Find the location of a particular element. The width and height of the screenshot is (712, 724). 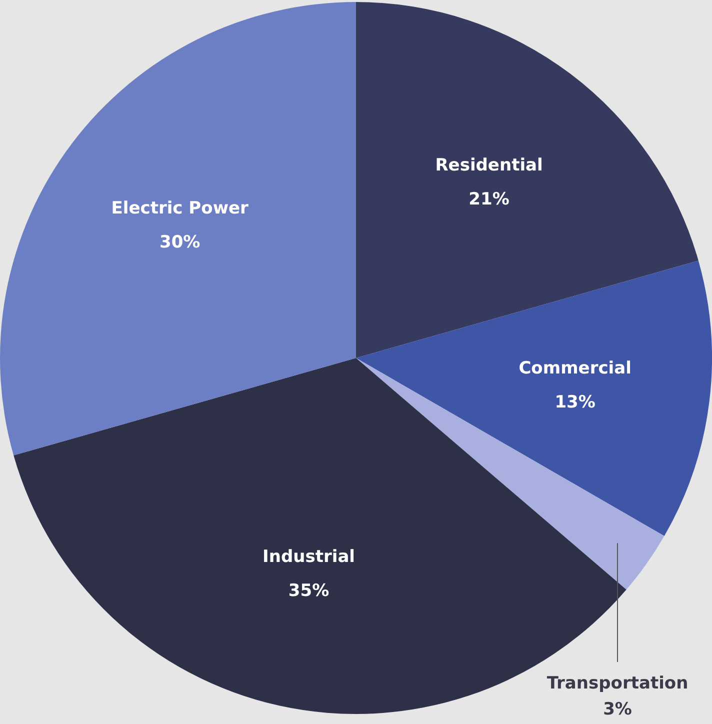

data-label: 21% is located at coordinates (489, 199).